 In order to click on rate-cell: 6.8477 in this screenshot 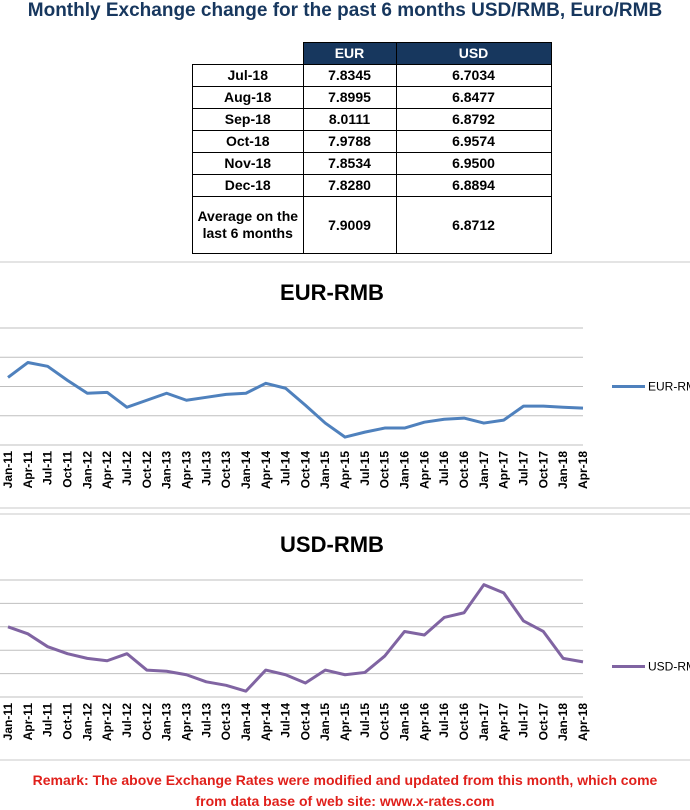, I will do `click(473, 97)`.